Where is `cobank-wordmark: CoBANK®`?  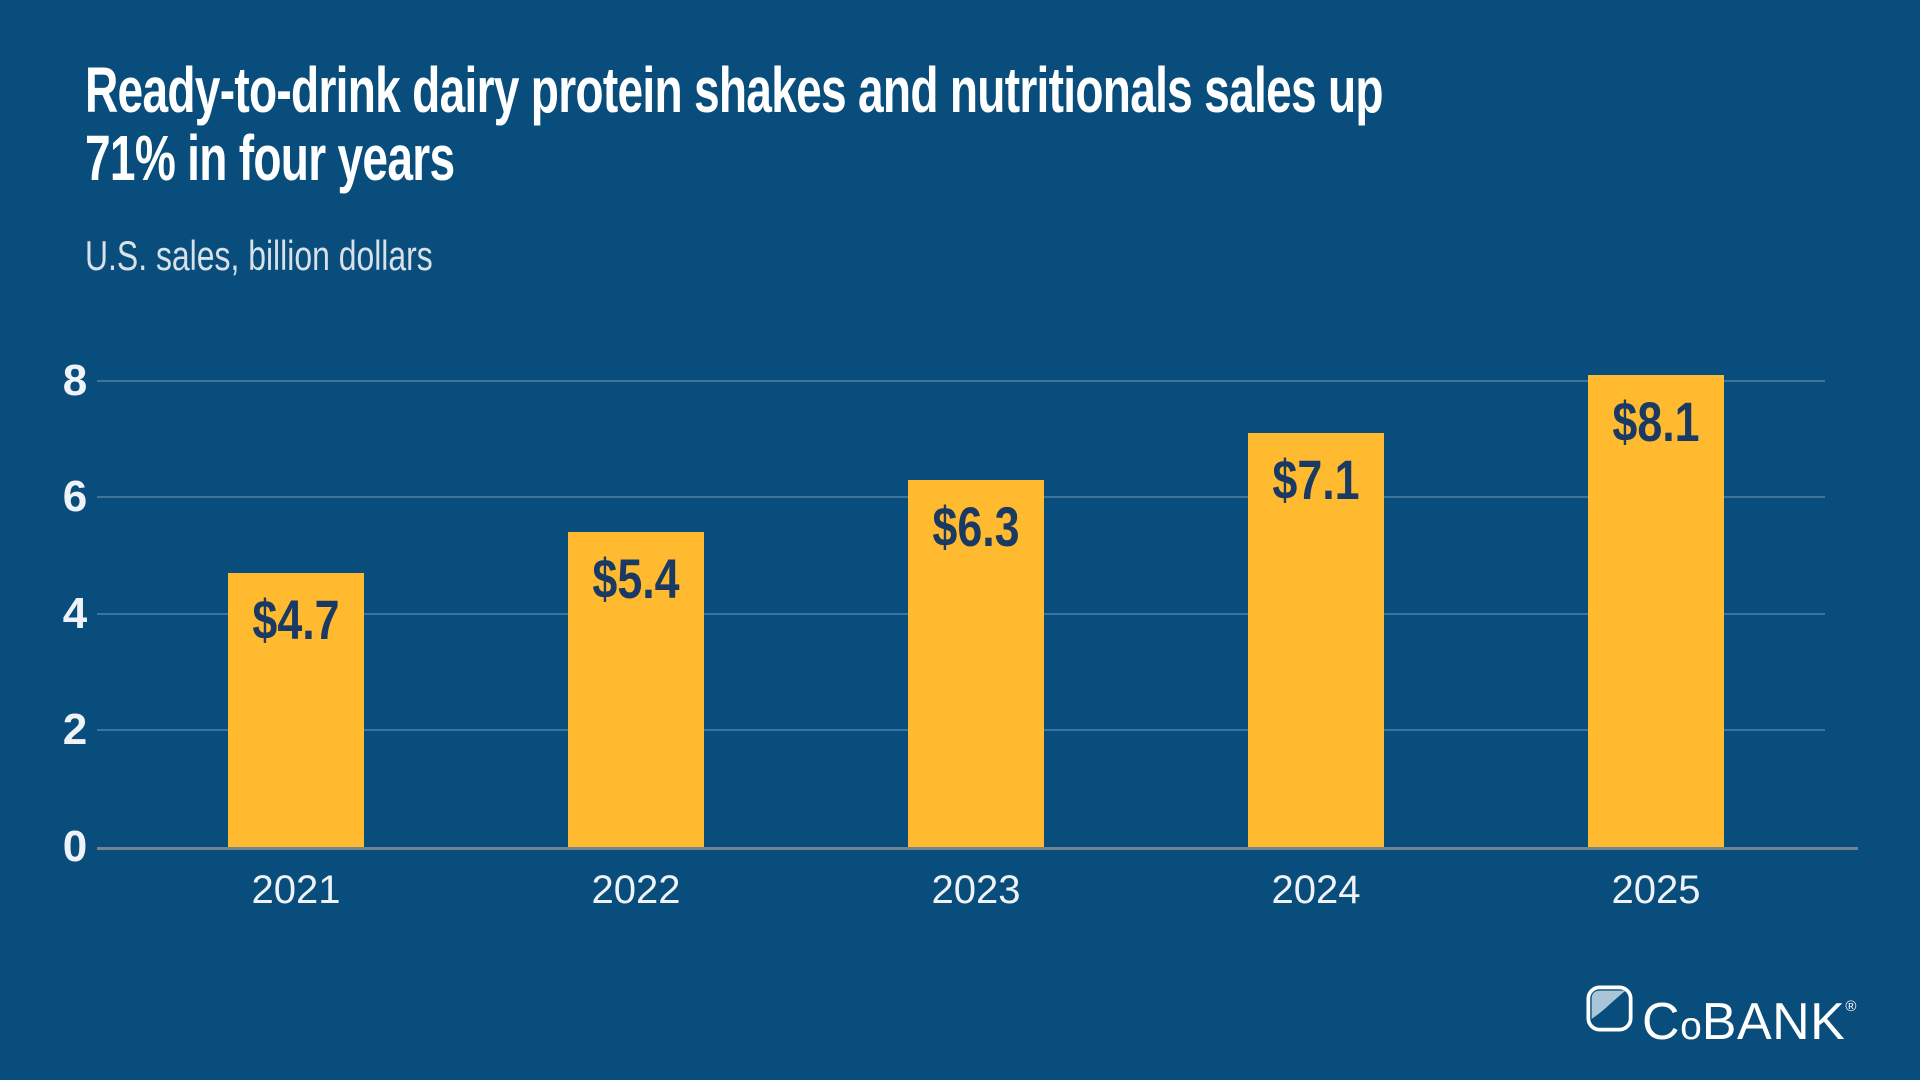
cobank-wordmark: CoBANK® is located at coordinates (1749, 1021).